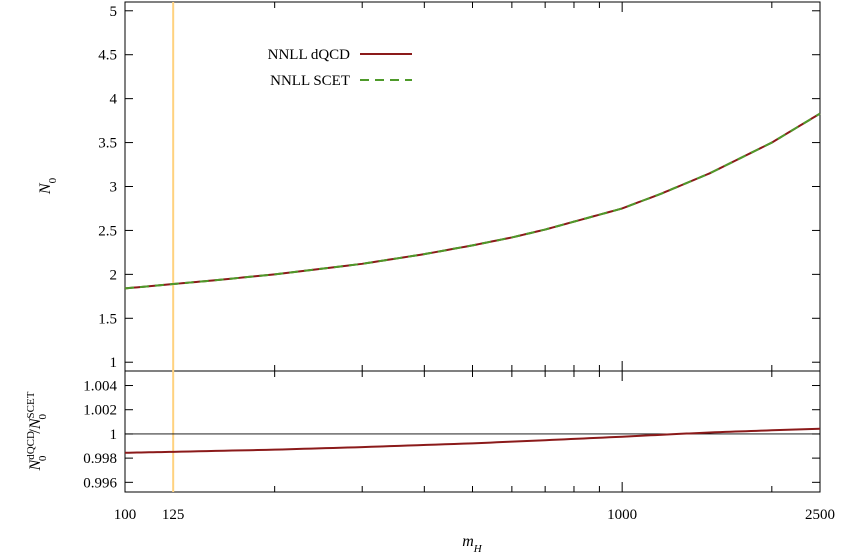 The width and height of the screenshot is (841, 554). I want to click on top-y-tick-label: 5, so click(114, 12).